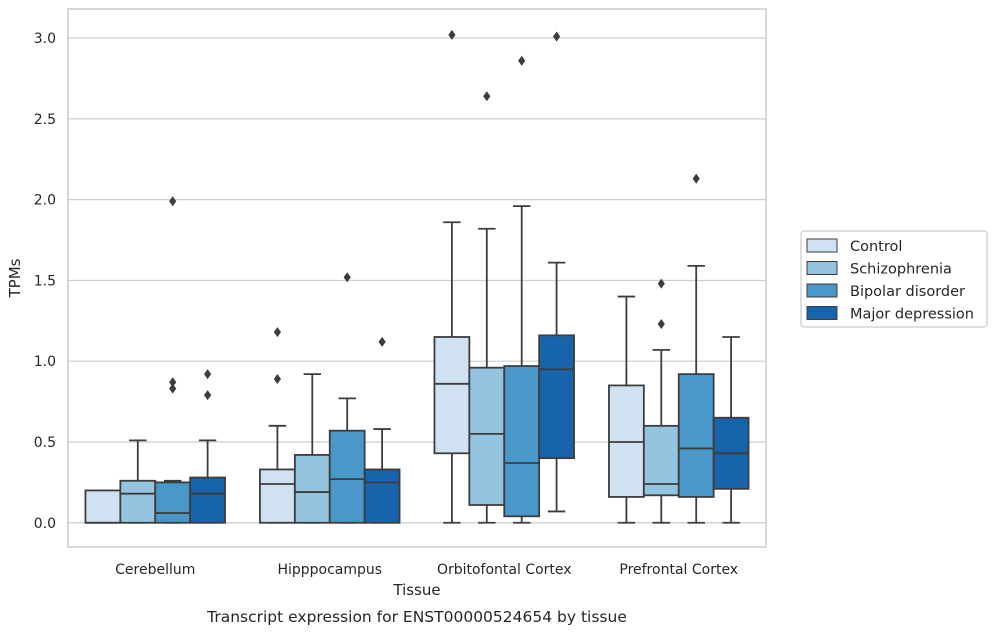 The image size is (997, 634). What do you see at coordinates (912, 315) in the screenshot?
I see `legend-label: Major depression` at bounding box center [912, 315].